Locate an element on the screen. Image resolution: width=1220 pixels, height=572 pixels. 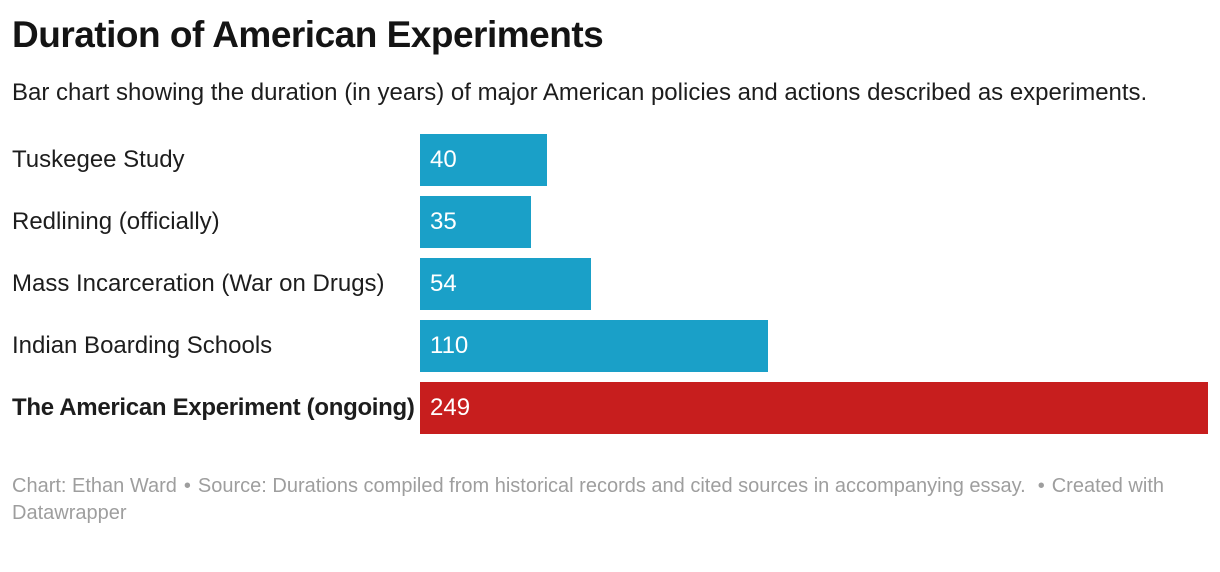
bar-value-label: 110 is located at coordinates (449, 345).